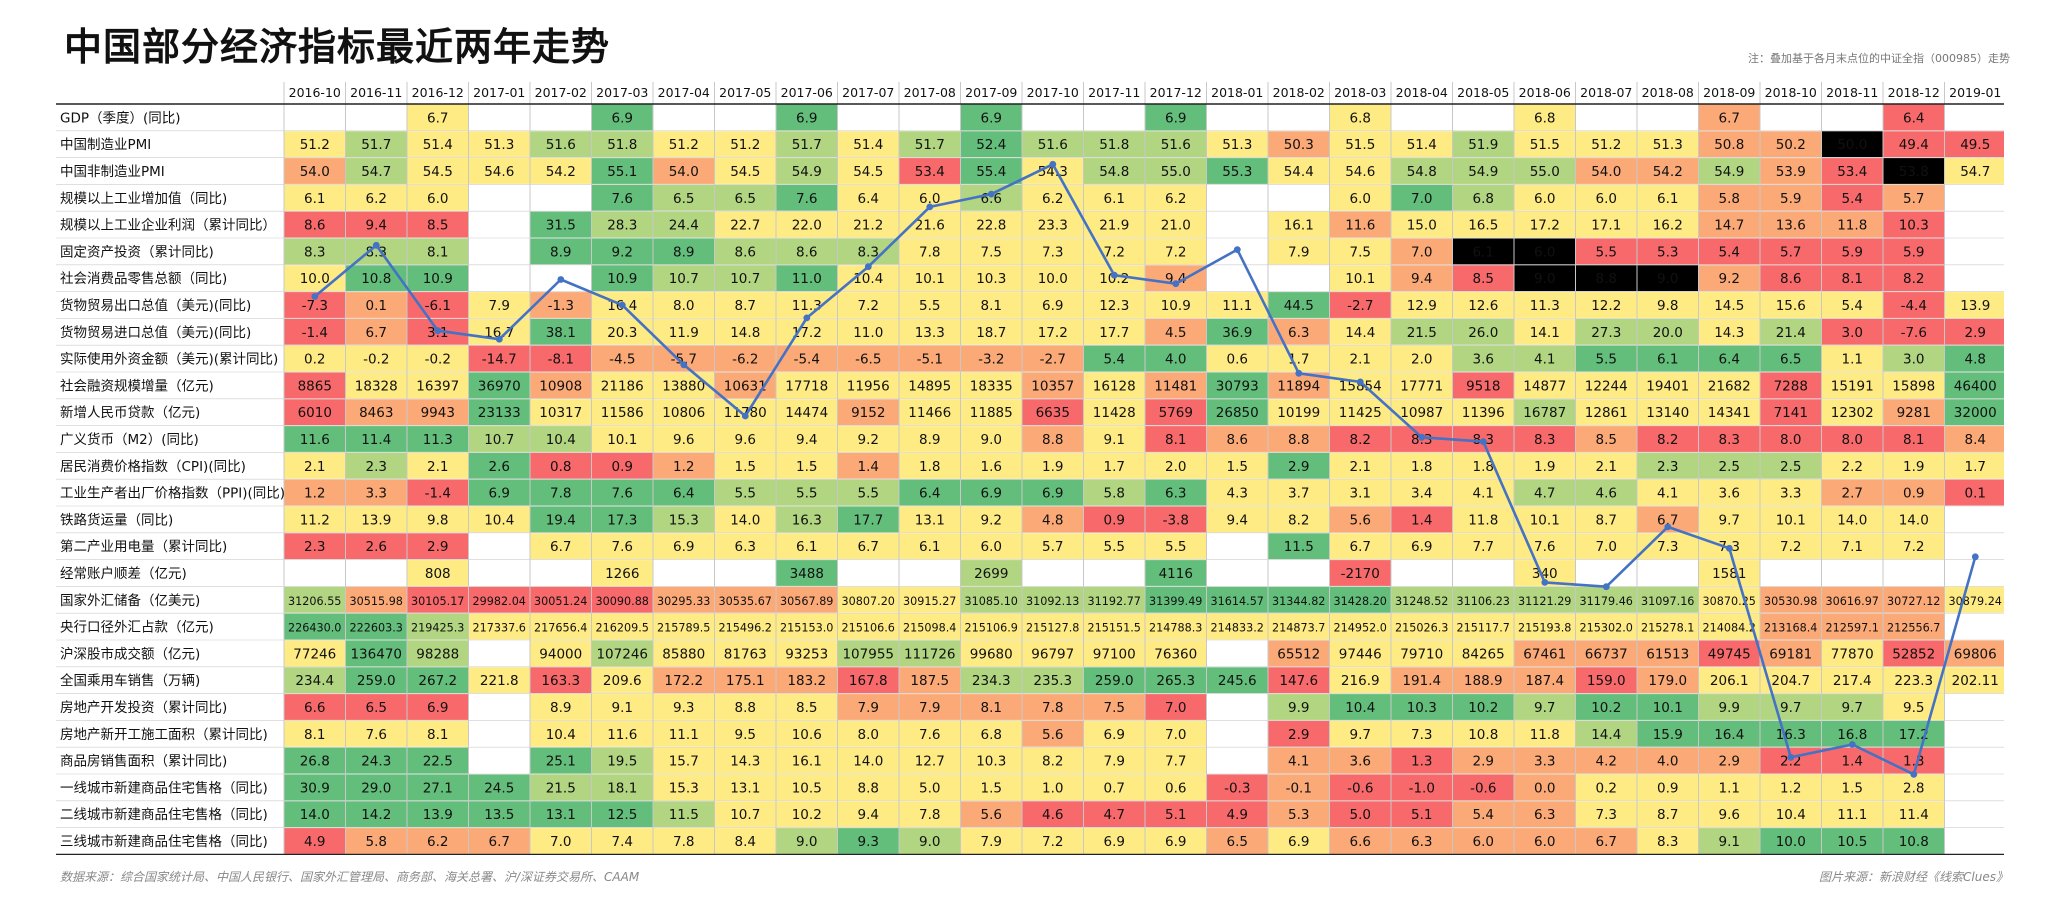 This screenshot has width=2048, height=907. Describe the element at coordinates (1175, 762) in the screenshot. I see `cell-value: 7.7` at that location.